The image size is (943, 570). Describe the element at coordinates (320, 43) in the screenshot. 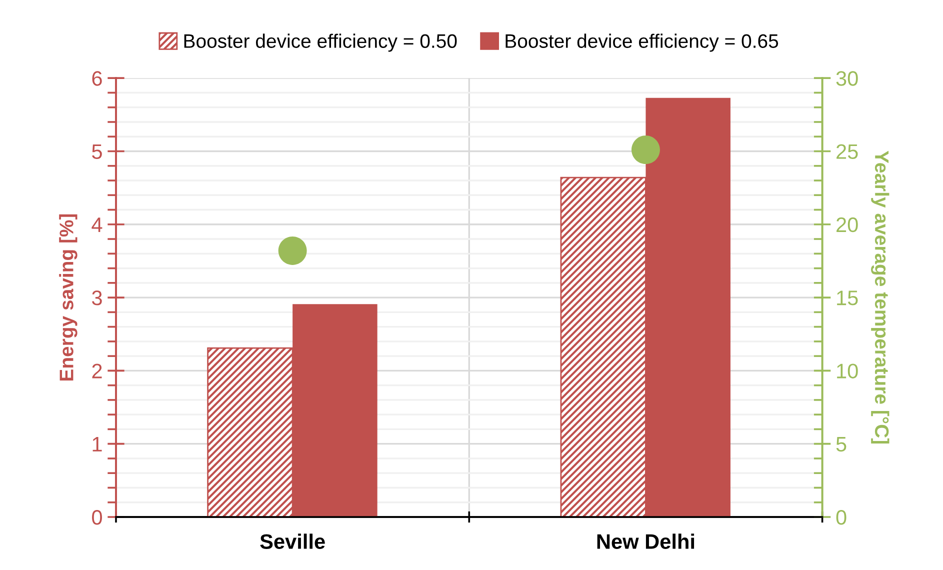

I see `legend-label: Booster device efficiency = 0.50` at that location.